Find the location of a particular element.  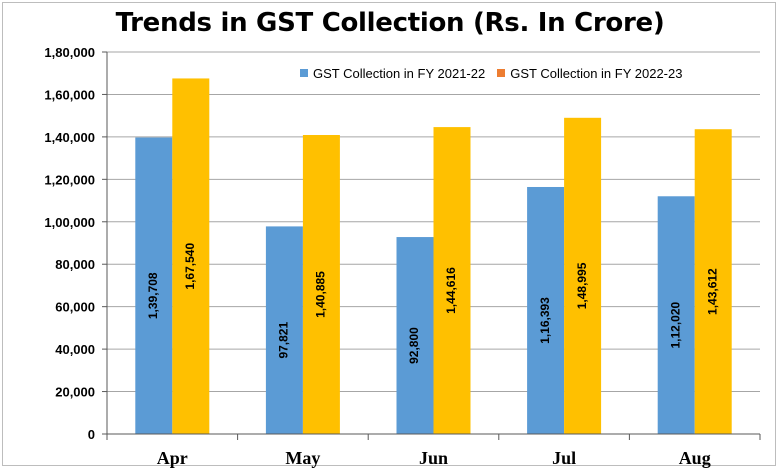

legend-label-2021-22: GST Collection in FY 2021-22 is located at coordinates (399, 73).